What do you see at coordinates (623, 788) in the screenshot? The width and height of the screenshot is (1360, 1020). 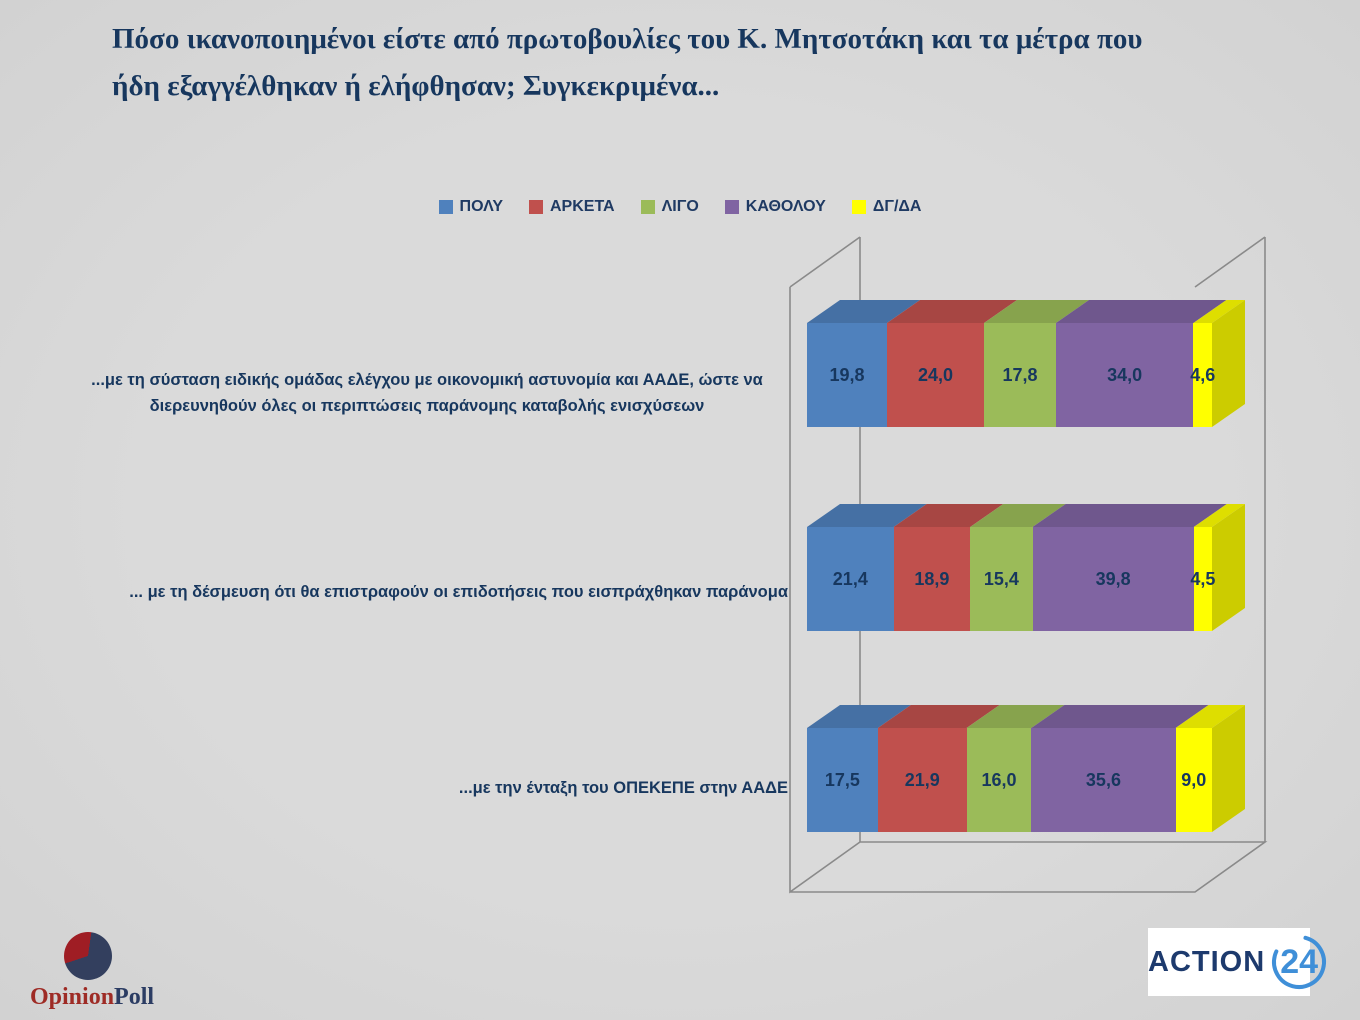 I see `category-label-3: ...με την ένταξη του ΟΠΕΚΕΠΕ στην ΑΑΔΕ` at bounding box center [623, 788].